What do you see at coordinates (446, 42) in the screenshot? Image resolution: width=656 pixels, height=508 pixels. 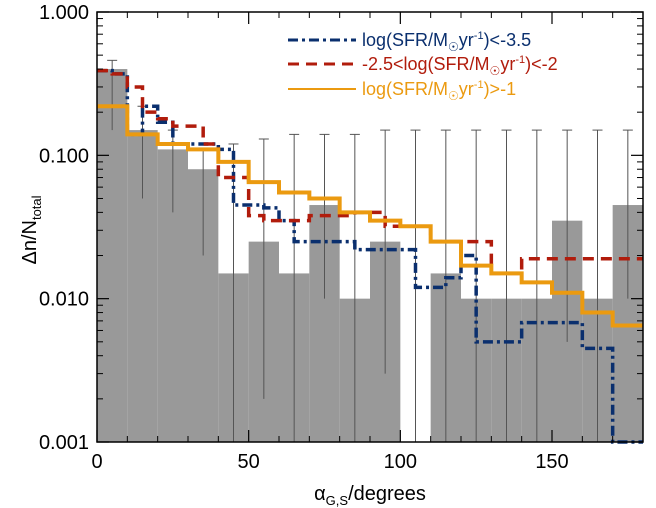 I see `legend-label: log(SFR/M☉yr-1)<-3.5` at bounding box center [446, 42].